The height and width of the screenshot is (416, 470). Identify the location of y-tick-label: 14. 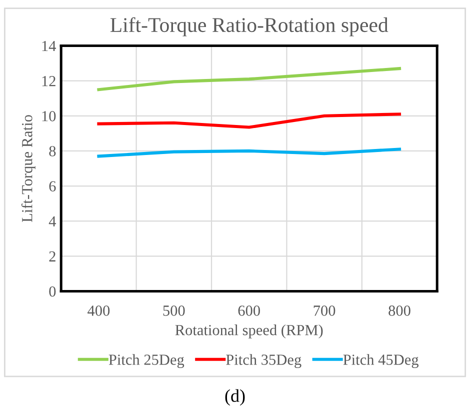
(49, 46).